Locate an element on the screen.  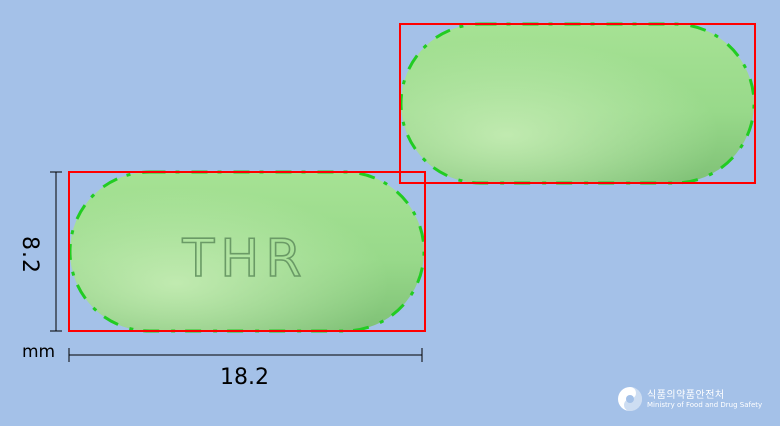
pill-imprint-text: THR is located at coordinates (245, 259).